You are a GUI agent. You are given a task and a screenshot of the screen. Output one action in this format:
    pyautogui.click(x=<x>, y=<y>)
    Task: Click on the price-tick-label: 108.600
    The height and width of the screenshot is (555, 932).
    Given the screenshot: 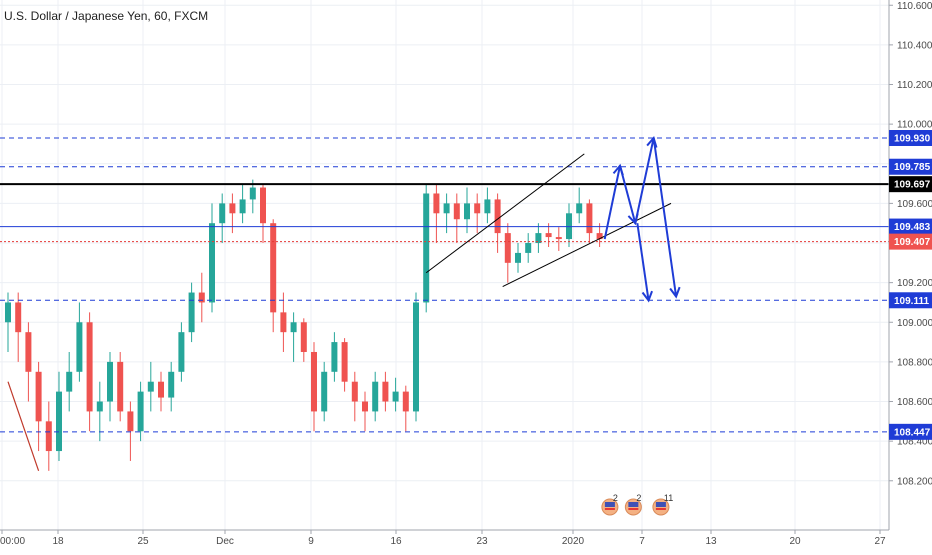 What is the action you would take?
    pyautogui.click(x=914, y=402)
    